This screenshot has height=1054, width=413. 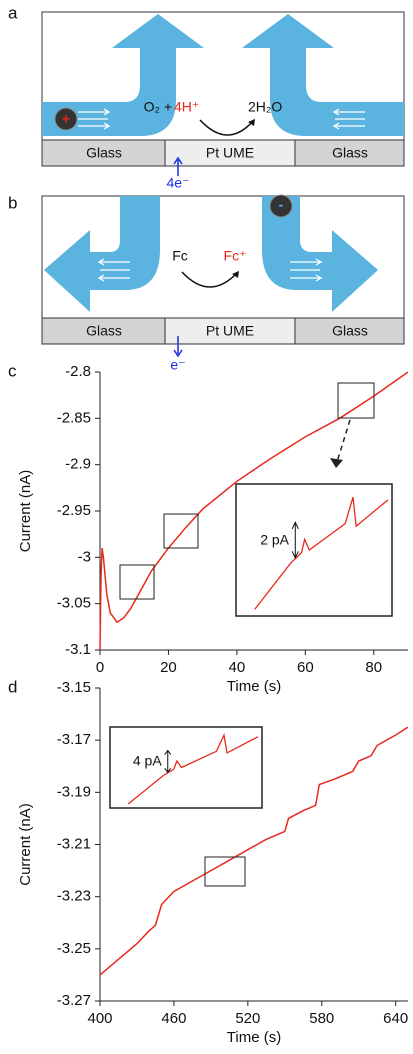 What do you see at coordinates (74, 843) in the screenshot?
I see `y-tick-label: -3.21` at bounding box center [74, 843].